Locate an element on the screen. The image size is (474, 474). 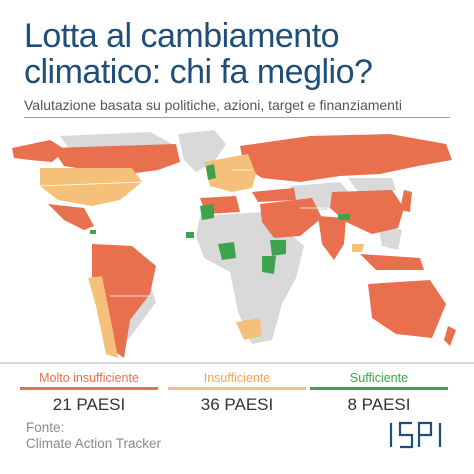
ispi-logo is located at coordinates (415, 435).